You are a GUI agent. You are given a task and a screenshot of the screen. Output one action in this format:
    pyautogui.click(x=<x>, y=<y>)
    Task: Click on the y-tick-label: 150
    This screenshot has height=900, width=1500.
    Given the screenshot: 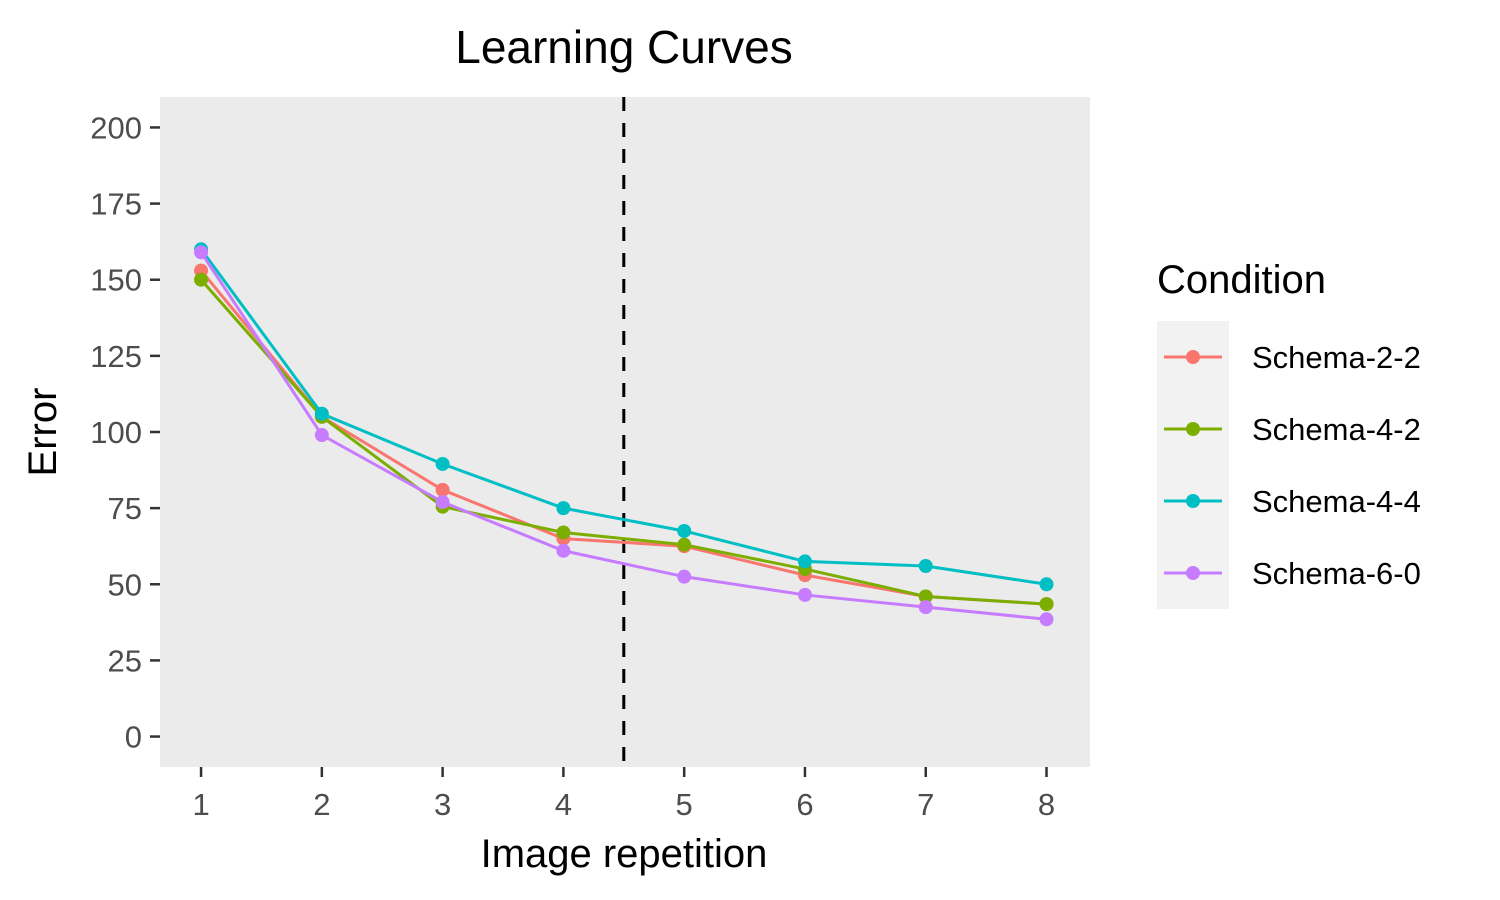 What is the action you would take?
    pyautogui.click(x=116, y=280)
    